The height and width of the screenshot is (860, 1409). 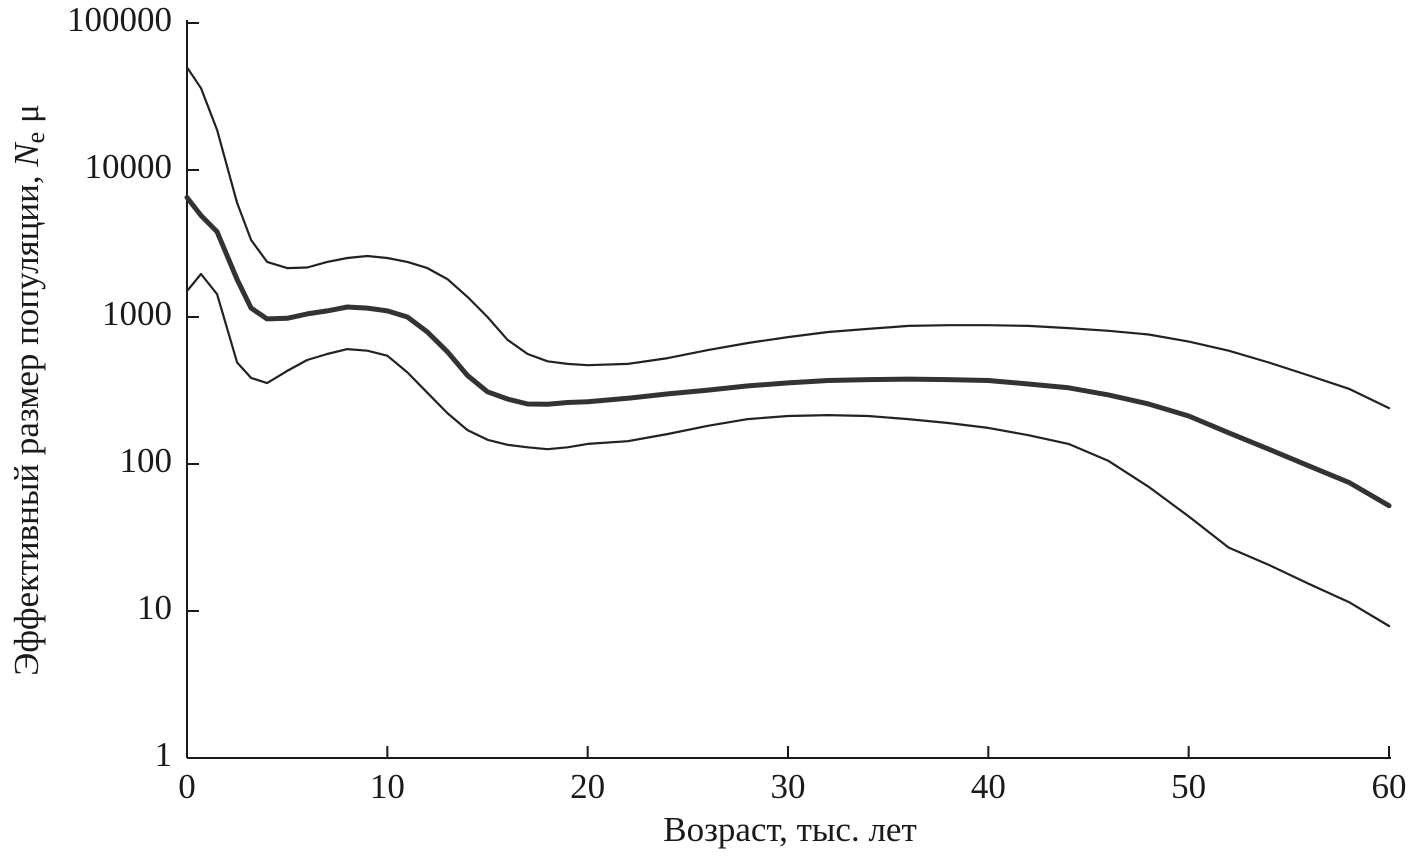 What do you see at coordinates (119, 19) in the screenshot?
I see `y-tick-label: 100000` at bounding box center [119, 19].